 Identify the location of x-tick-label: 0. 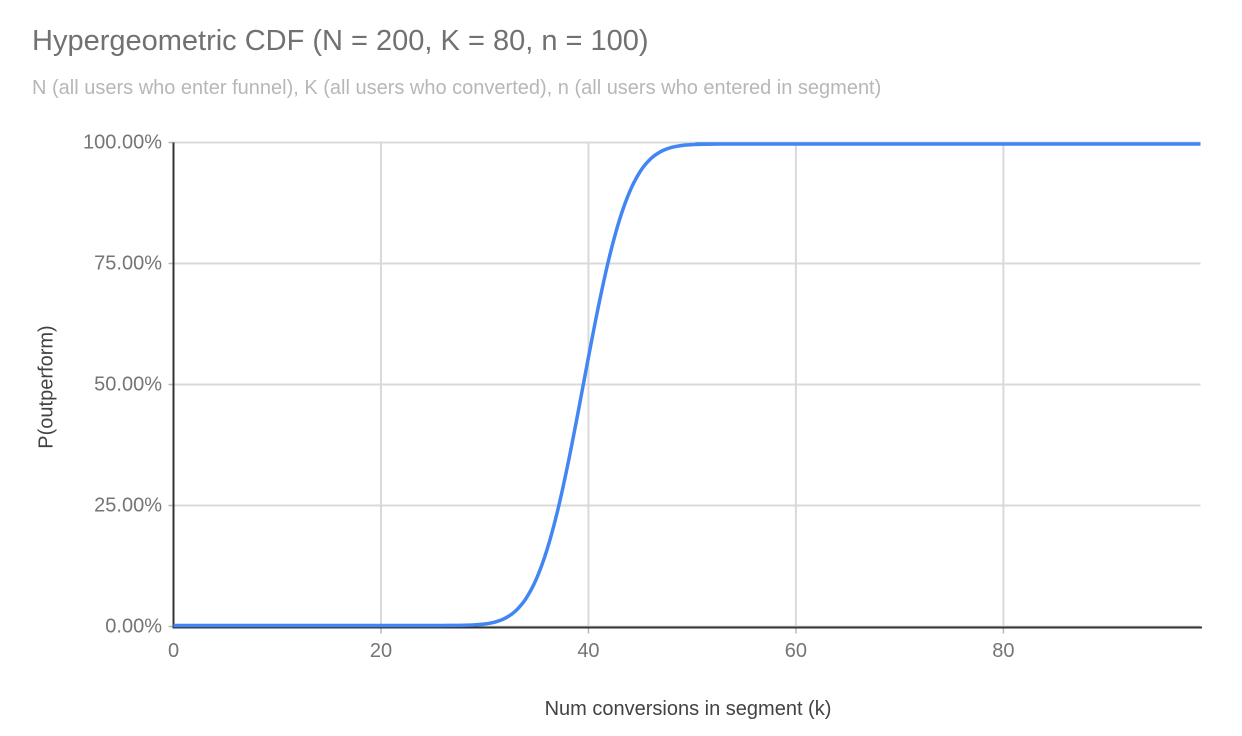
(173, 651).